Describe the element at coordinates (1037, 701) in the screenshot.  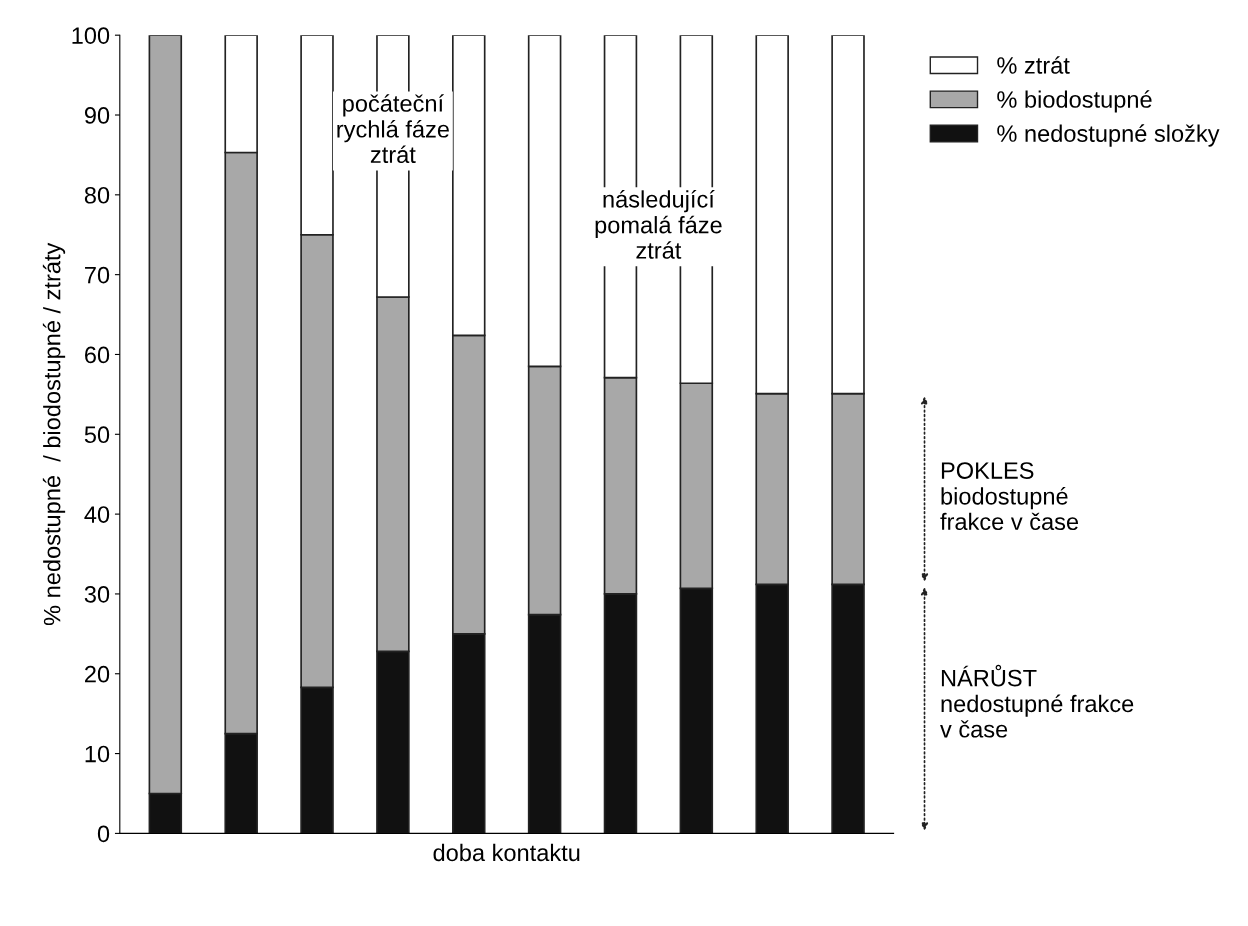
I see `text: NÁRŮST nedostupné frakce v čase` at that location.